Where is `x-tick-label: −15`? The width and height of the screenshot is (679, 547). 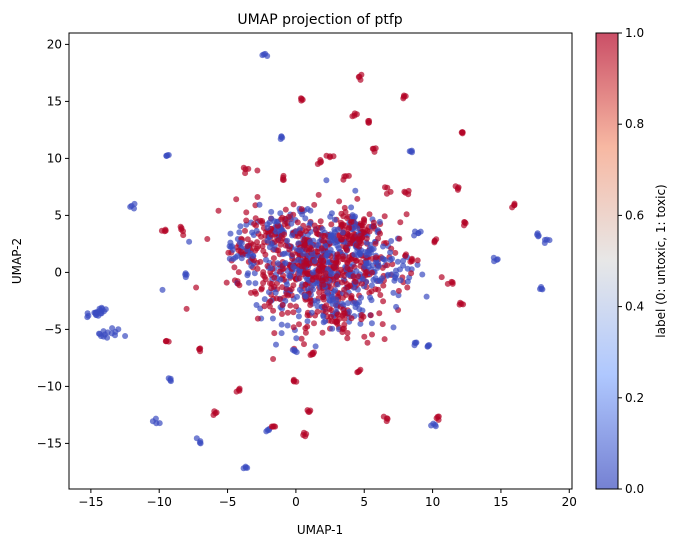 x-tick-label: −15 is located at coordinates (90, 502).